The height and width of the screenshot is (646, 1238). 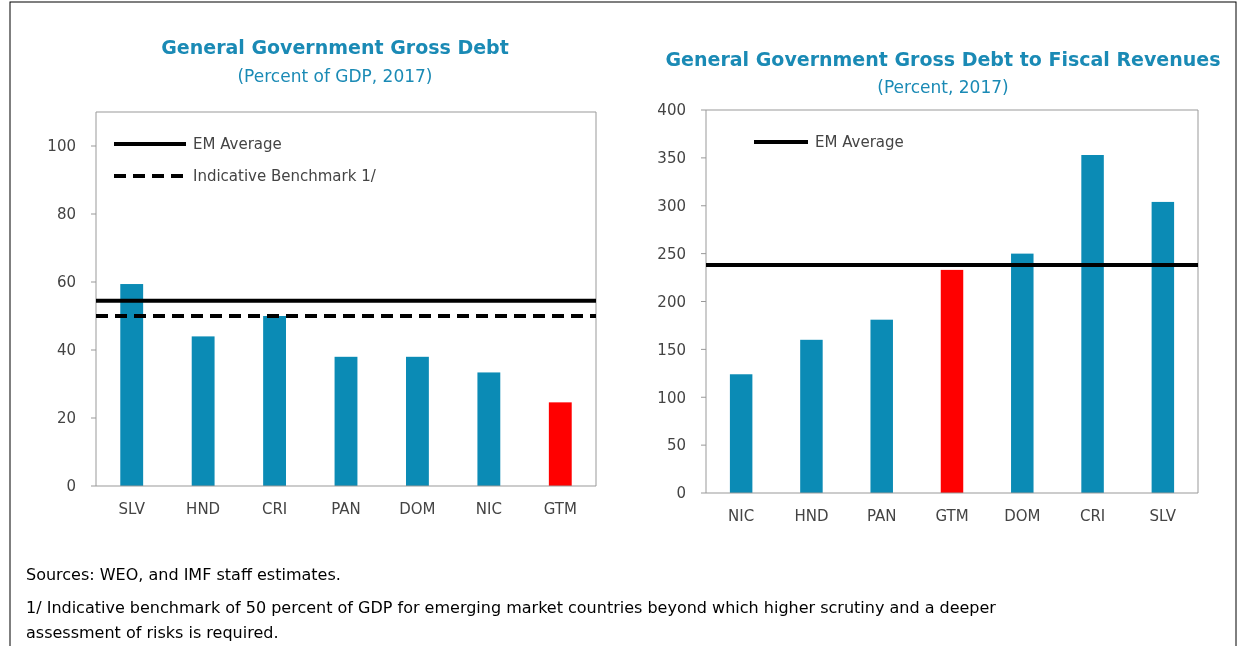 I want to click on chart-title: General Government Gross Debt to Fiscal Revenues, so click(x=943, y=59).